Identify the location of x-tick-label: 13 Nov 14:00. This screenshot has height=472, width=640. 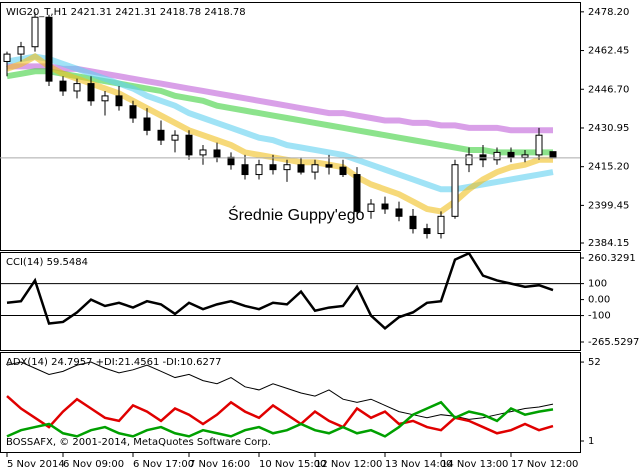
(418, 464).